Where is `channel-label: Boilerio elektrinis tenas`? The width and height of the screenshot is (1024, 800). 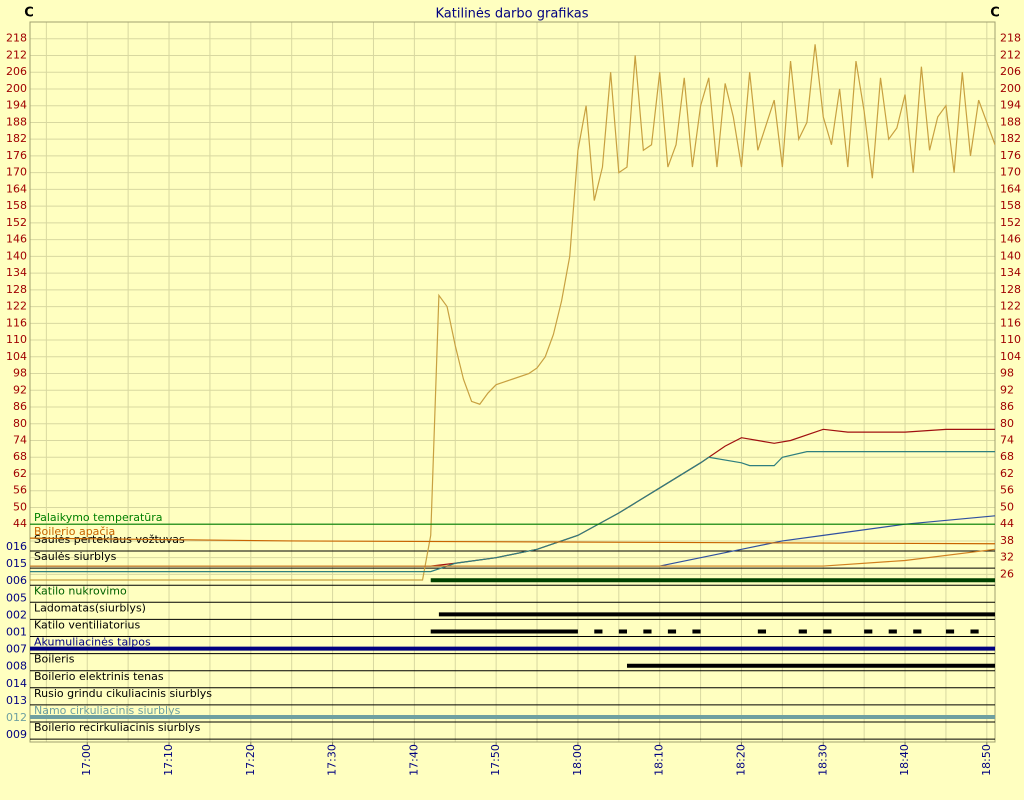
channel-label: Boilerio elektrinis tenas is located at coordinates (99, 676).